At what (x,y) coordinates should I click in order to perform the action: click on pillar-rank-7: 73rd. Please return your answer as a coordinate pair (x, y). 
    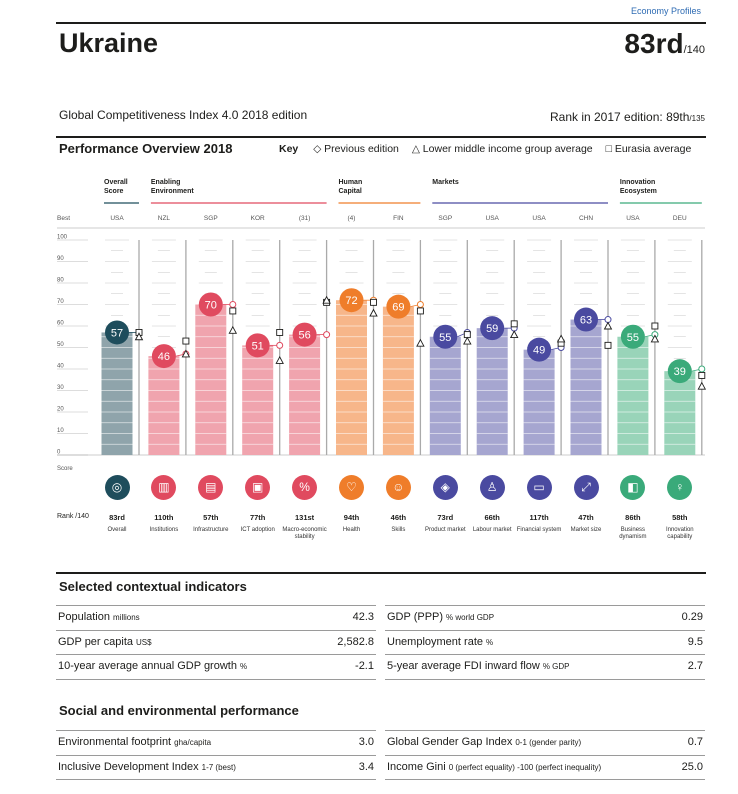
    Looking at the image, I should click on (445, 517).